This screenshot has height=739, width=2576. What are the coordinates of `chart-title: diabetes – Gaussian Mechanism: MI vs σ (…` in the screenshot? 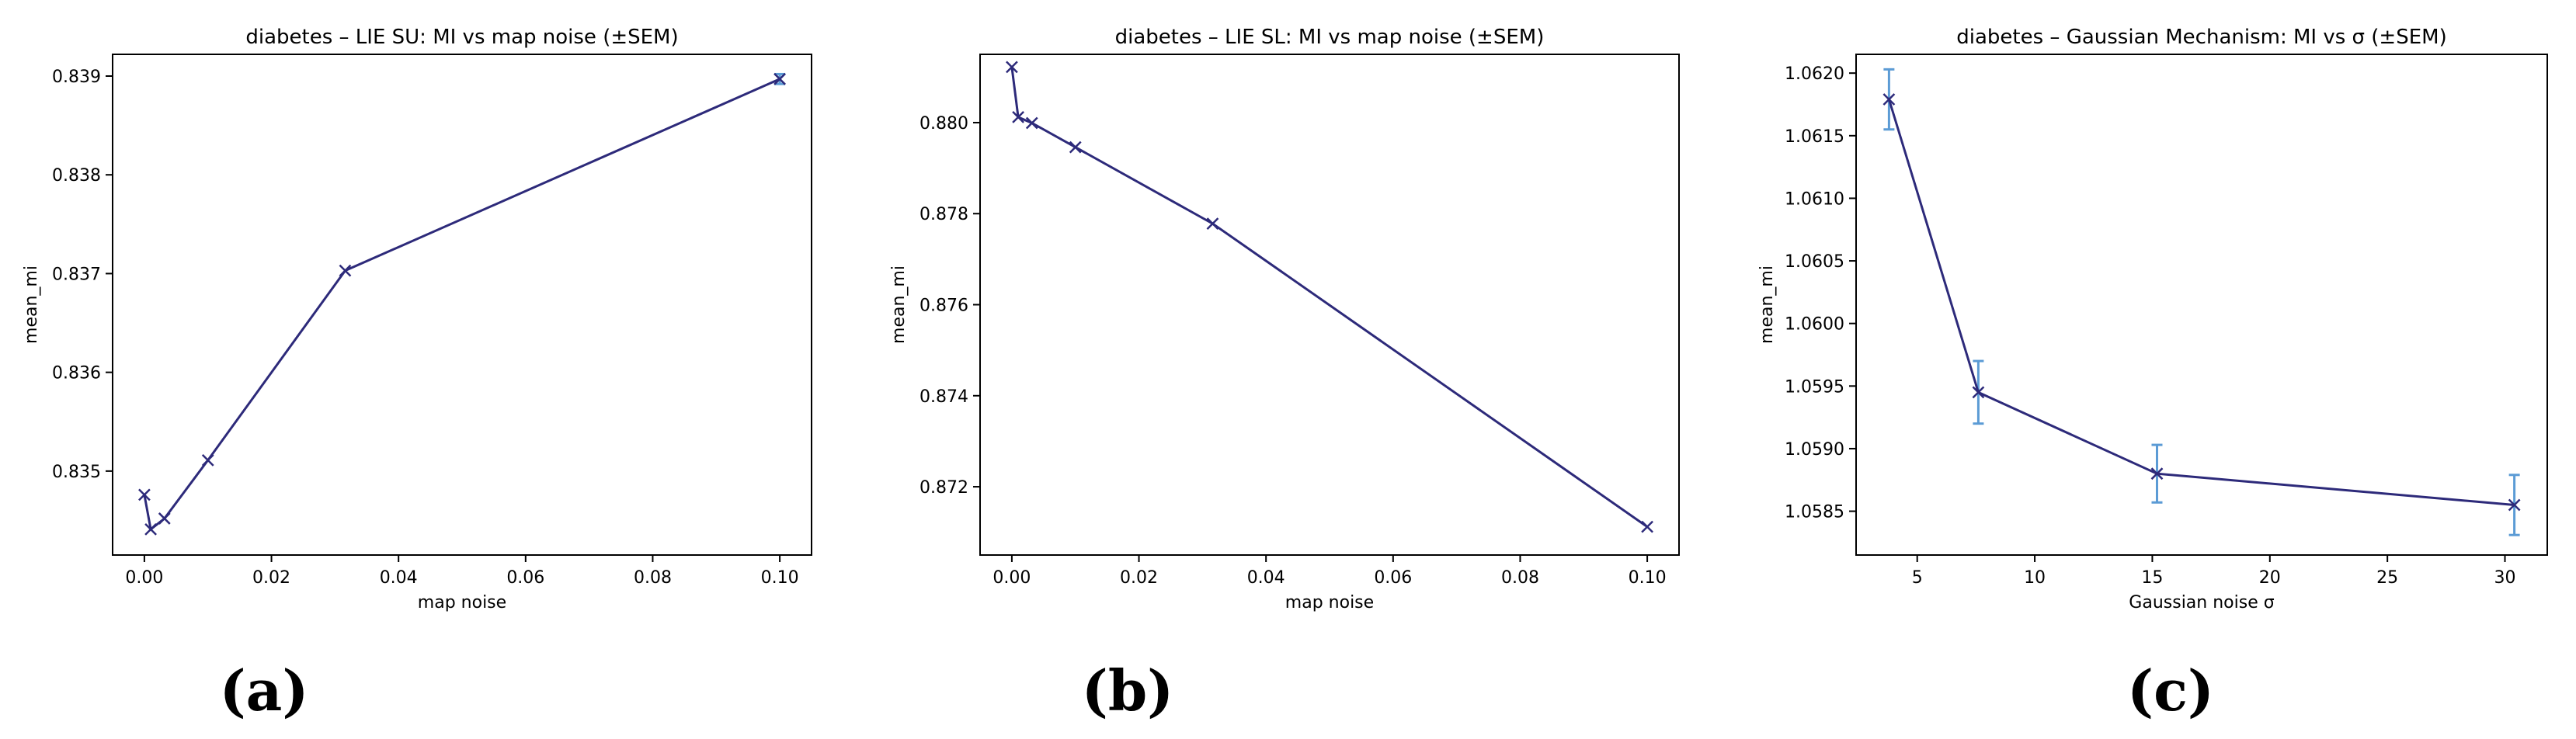 It's located at (2201, 37).